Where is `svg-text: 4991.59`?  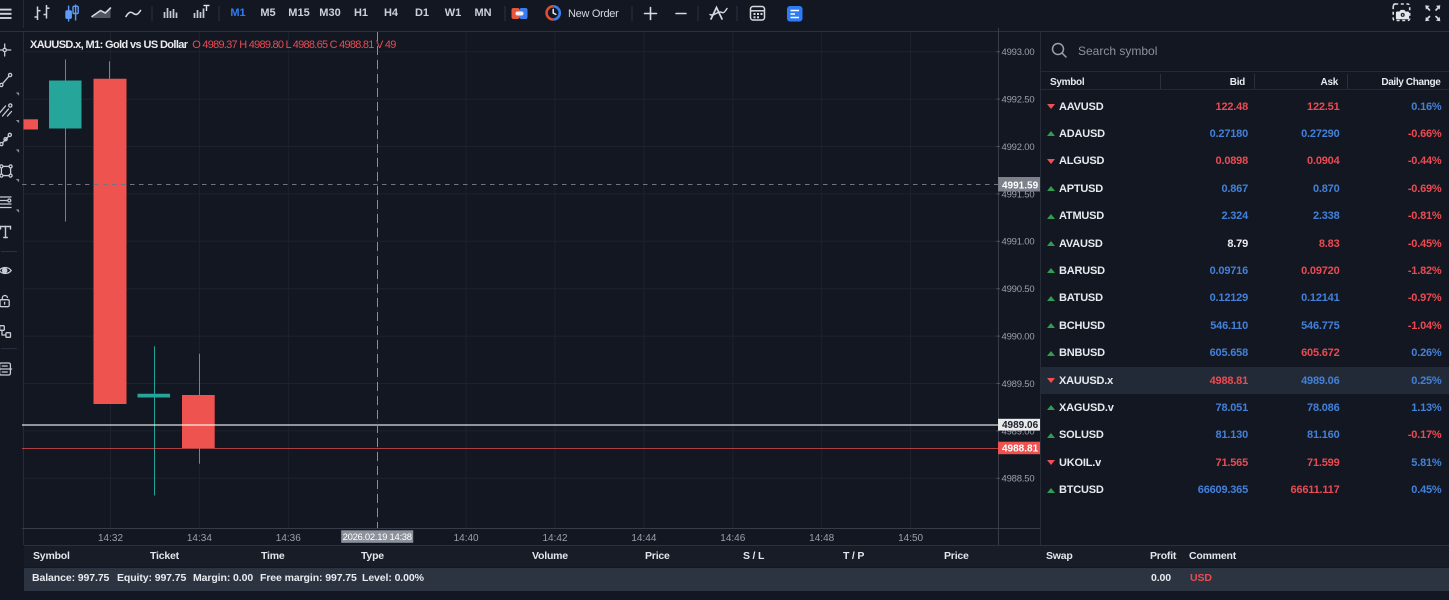 svg-text: 4991.59 is located at coordinates (1020, 185).